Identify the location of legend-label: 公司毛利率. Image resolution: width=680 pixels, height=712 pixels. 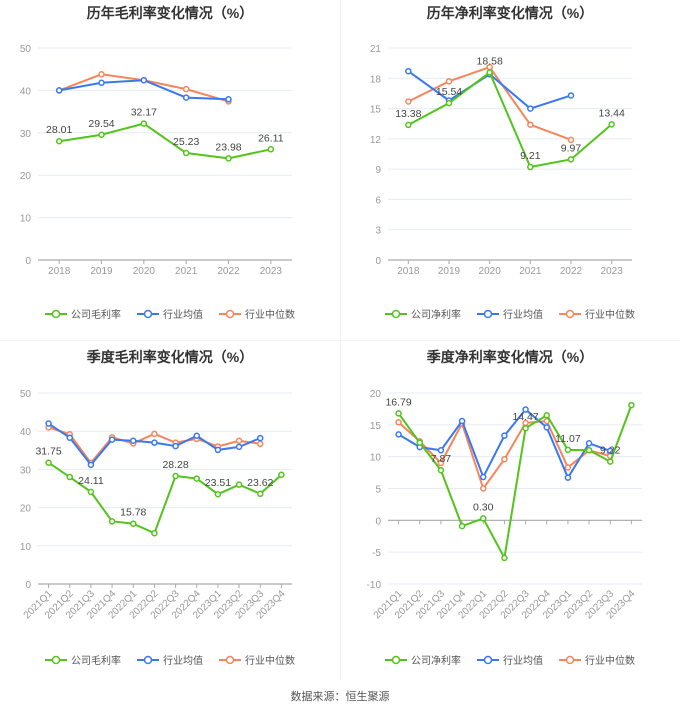
(96, 315).